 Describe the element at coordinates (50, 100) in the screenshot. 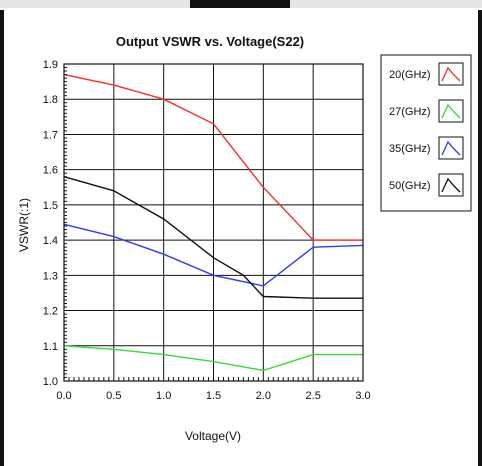

I see `y-tick-label: 1.8` at that location.